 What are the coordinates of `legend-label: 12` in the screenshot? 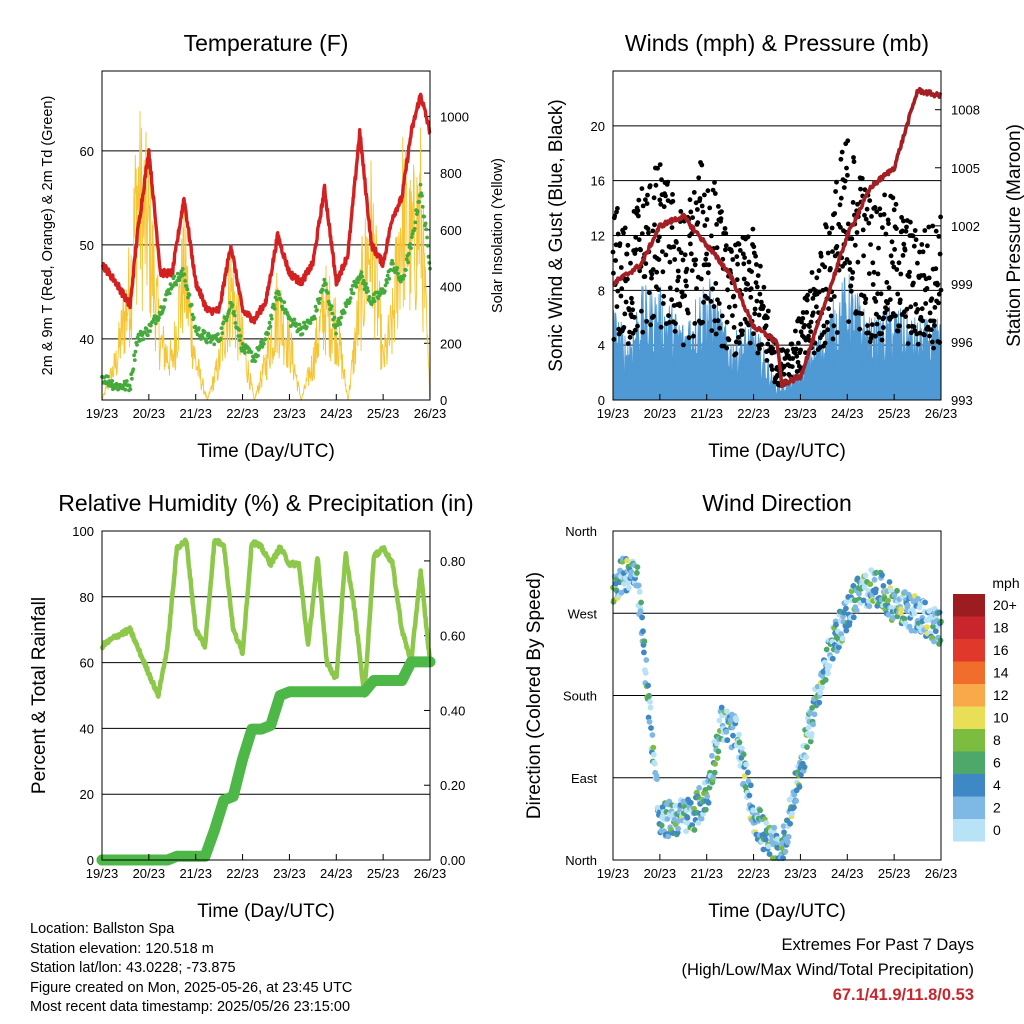 It's located at (1001, 695).